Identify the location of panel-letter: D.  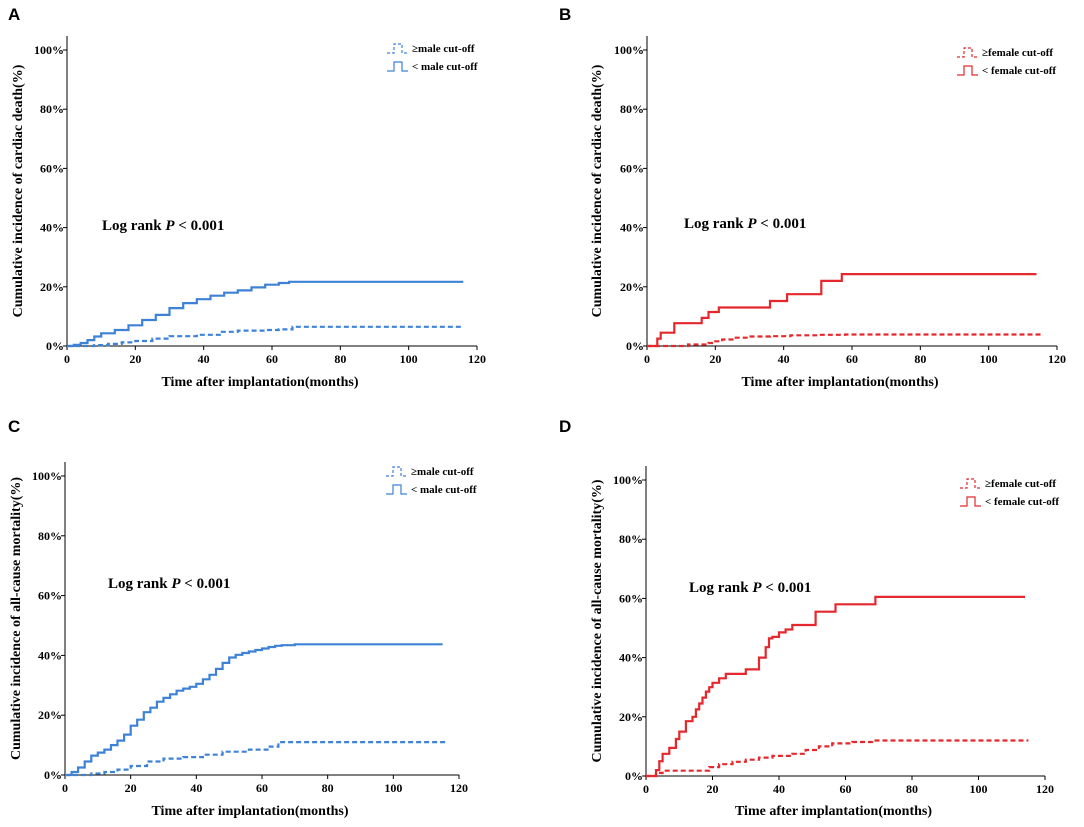
(565, 426).